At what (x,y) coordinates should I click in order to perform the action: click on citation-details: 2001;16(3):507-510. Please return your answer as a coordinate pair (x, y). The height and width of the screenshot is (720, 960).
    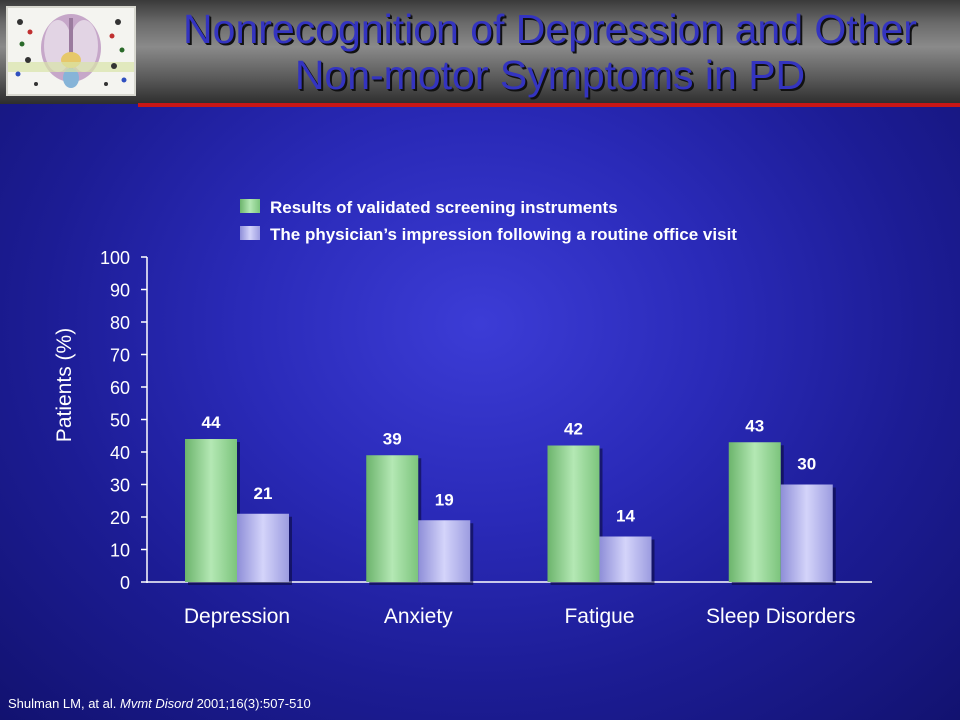
    Looking at the image, I should click on (251, 703).